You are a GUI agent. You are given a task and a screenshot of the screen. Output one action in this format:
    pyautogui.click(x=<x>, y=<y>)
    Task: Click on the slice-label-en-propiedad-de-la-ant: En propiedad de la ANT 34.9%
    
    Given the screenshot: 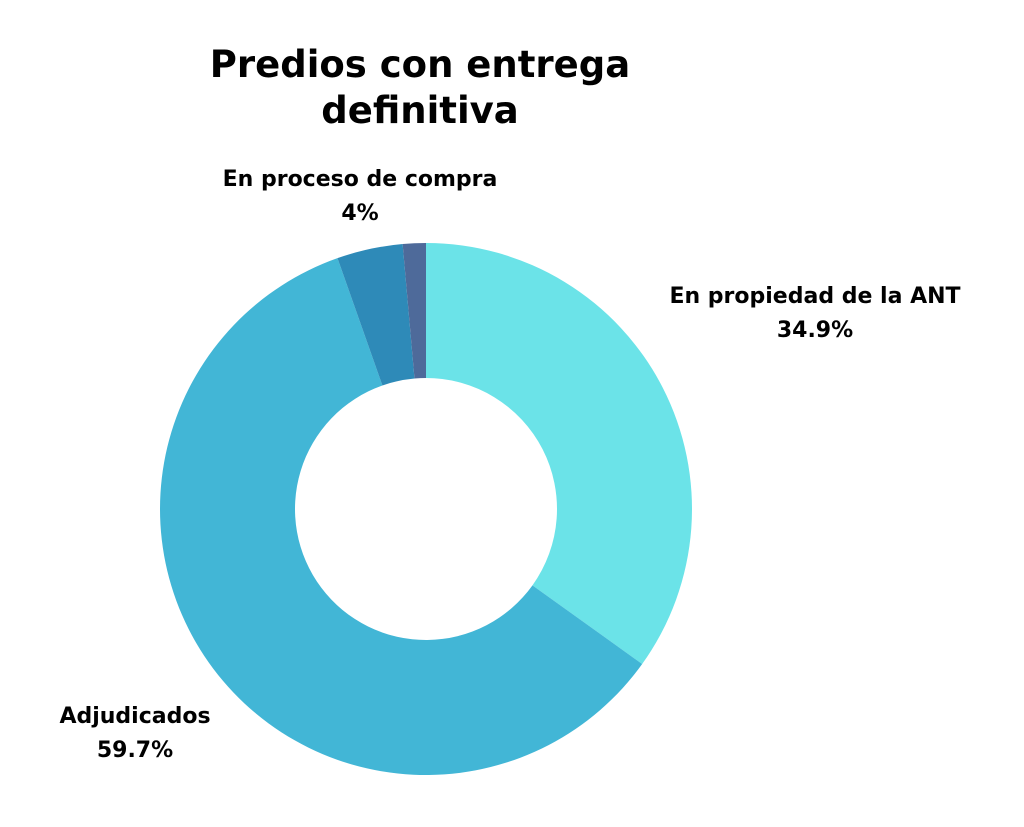 What is the action you would take?
    pyautogui.click(x=815, y=314)
    